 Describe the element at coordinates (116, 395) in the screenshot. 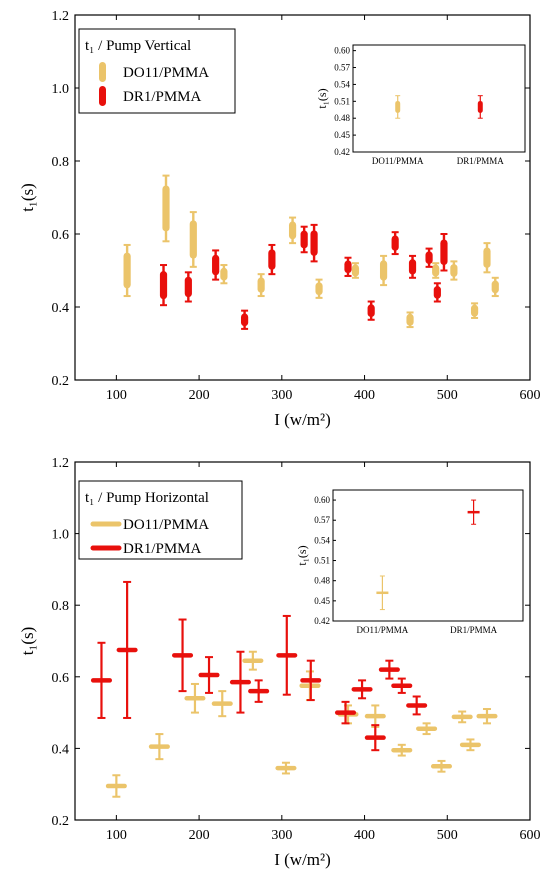

I see `x-tick-label: 100` at that location.